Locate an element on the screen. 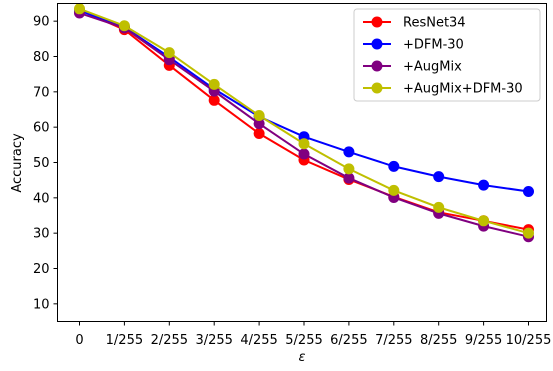 Image resolution: width=553 pixels, height=371 pixels. legend-item: +AugMix+DFM-30 is located at coordinates (443, 89).